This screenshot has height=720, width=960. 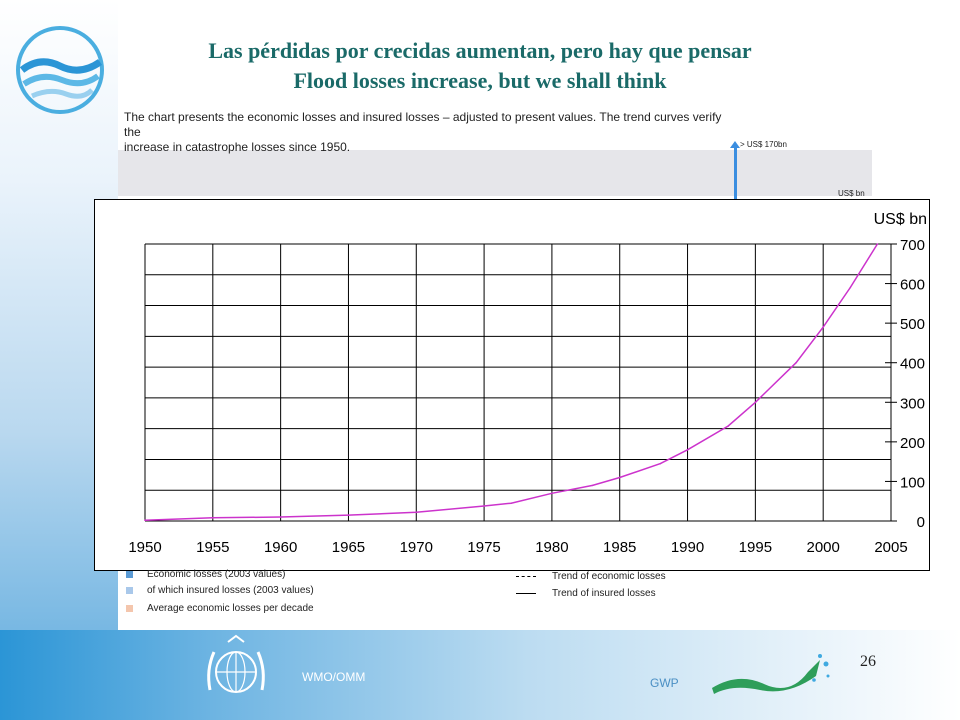 I want to click on legend-average-losses: Average economic losses per decade, so click(x=220, y=609).